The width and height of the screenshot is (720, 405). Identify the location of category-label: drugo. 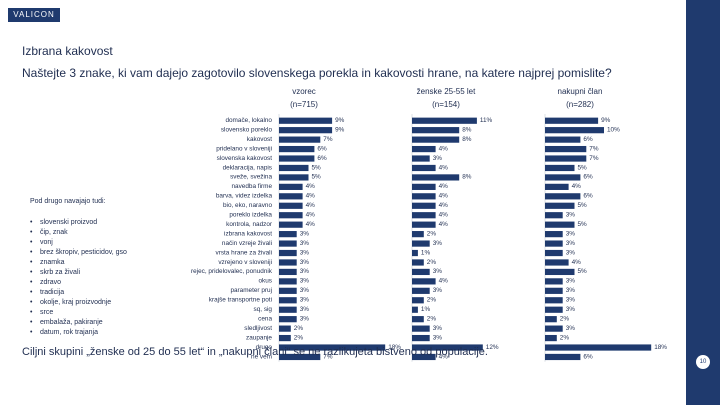
(264, 347).